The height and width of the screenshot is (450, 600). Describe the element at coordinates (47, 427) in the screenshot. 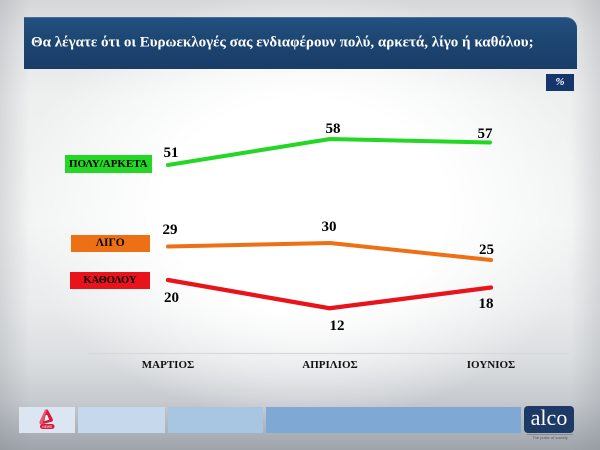

I see `svg-text: NEWS` at that location.